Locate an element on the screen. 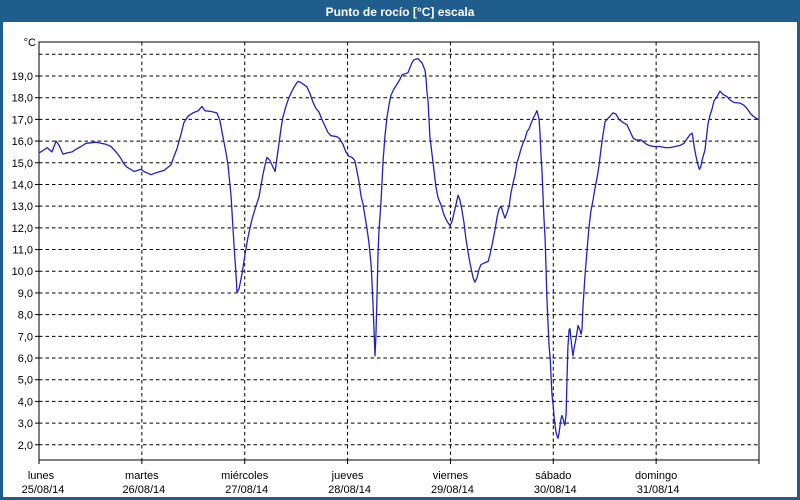 Image resolution: width=800 pixels, height=500 pixels. y-tick-label: 15,0 is located at coordinates (22, 164).